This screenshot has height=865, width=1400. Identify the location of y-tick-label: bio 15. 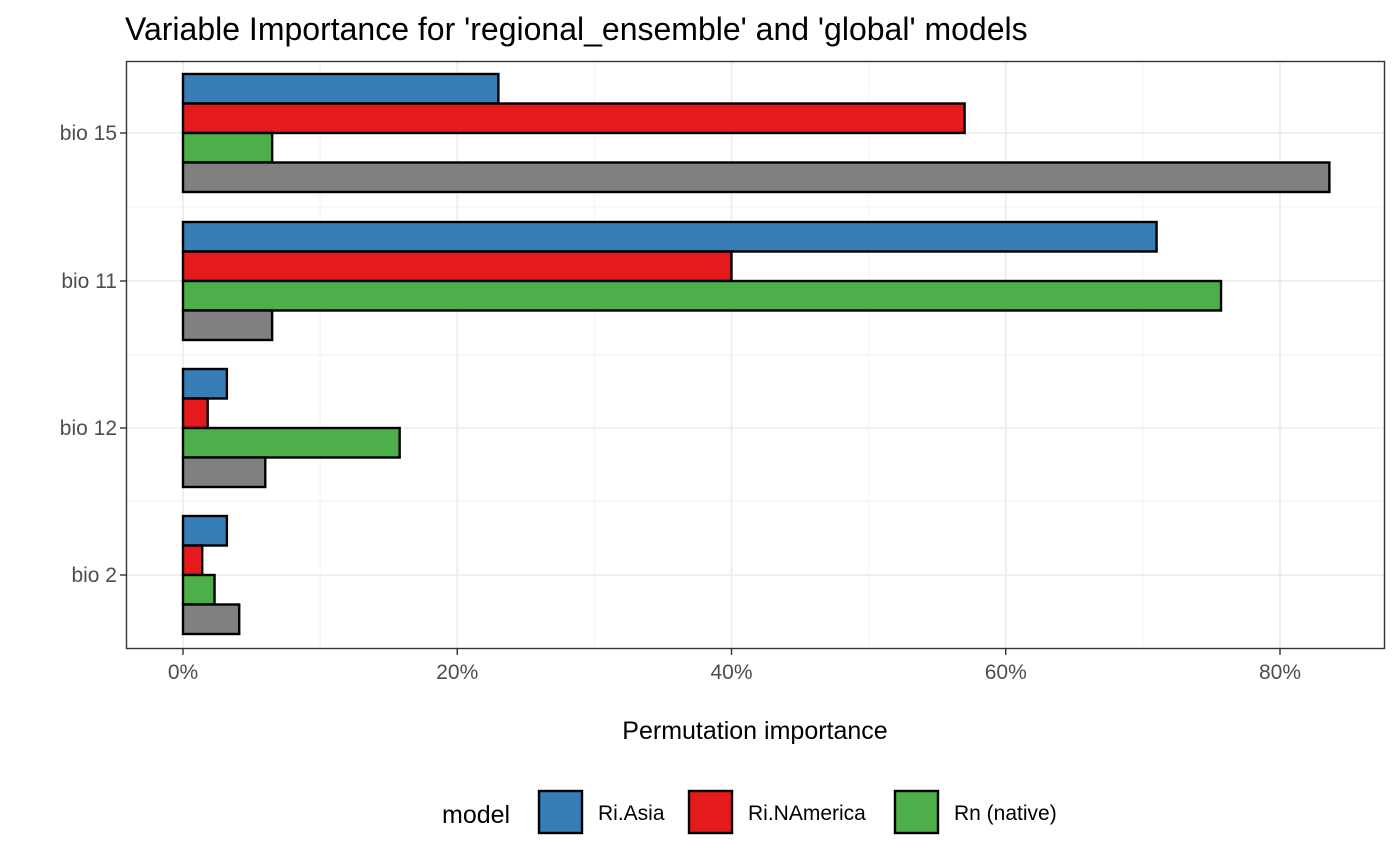
(88, 133).